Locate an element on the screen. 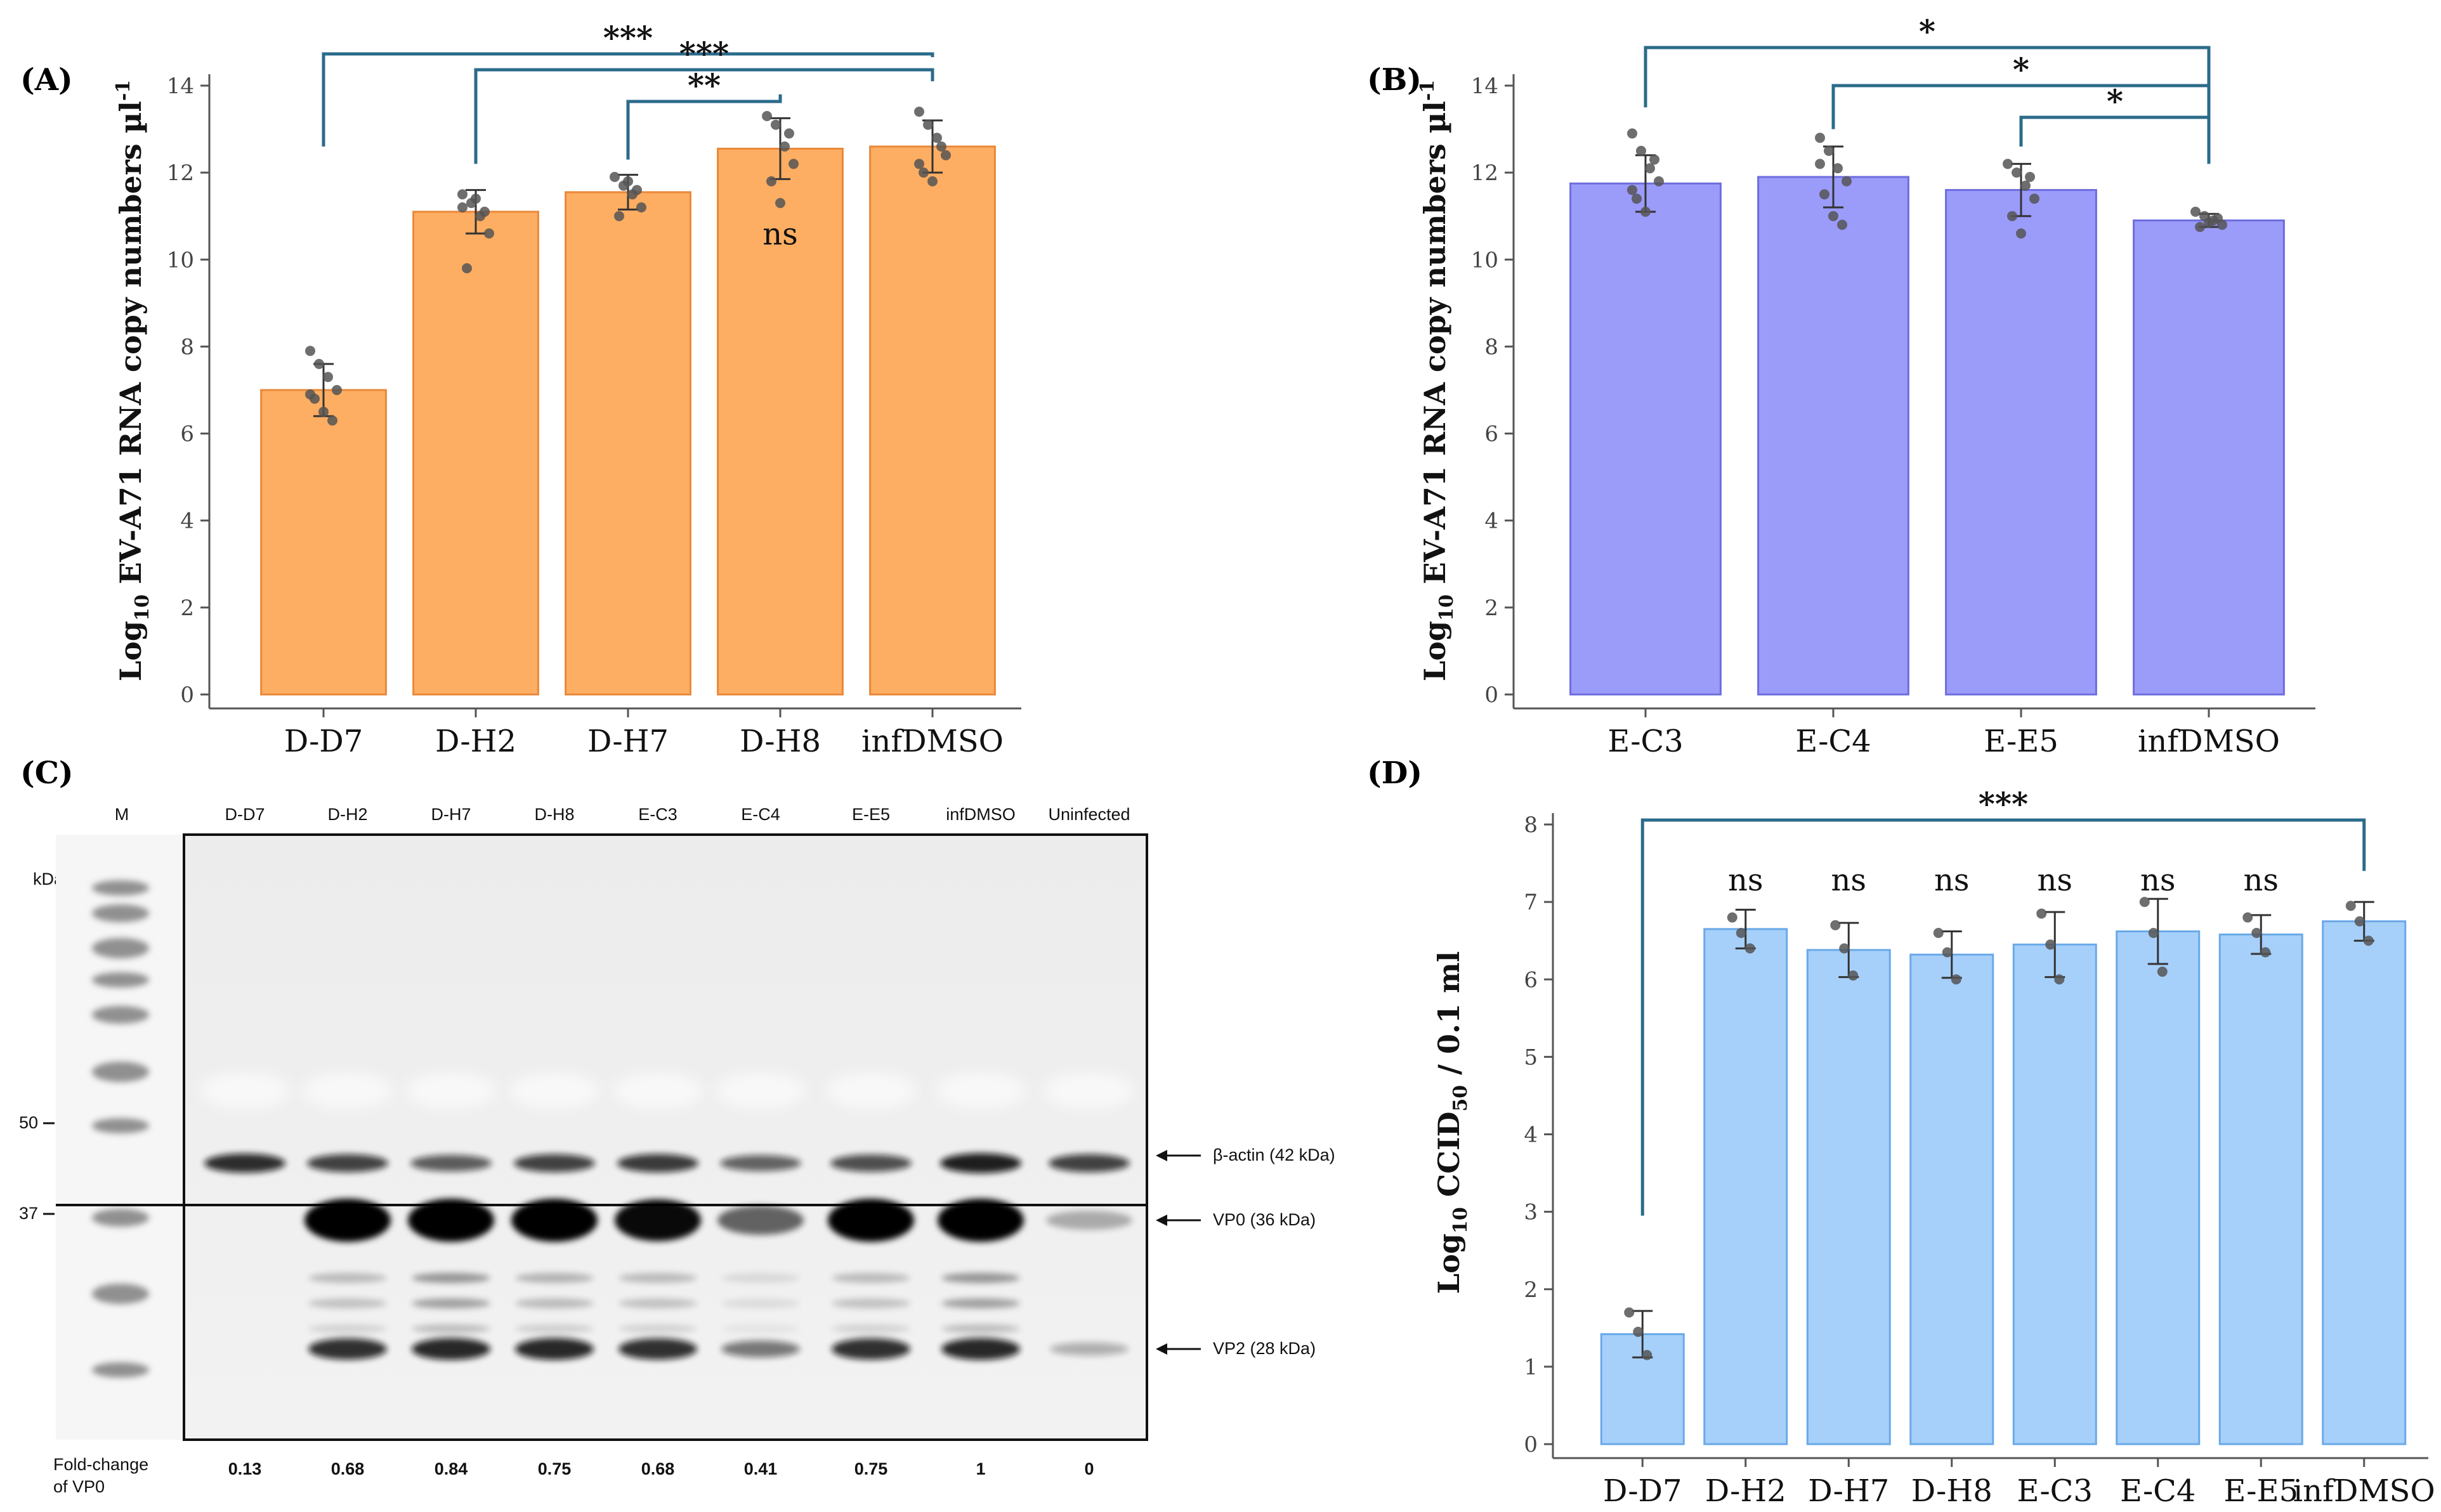  blot-marker-50-label: 50 is located at coordinates (28, 1123).